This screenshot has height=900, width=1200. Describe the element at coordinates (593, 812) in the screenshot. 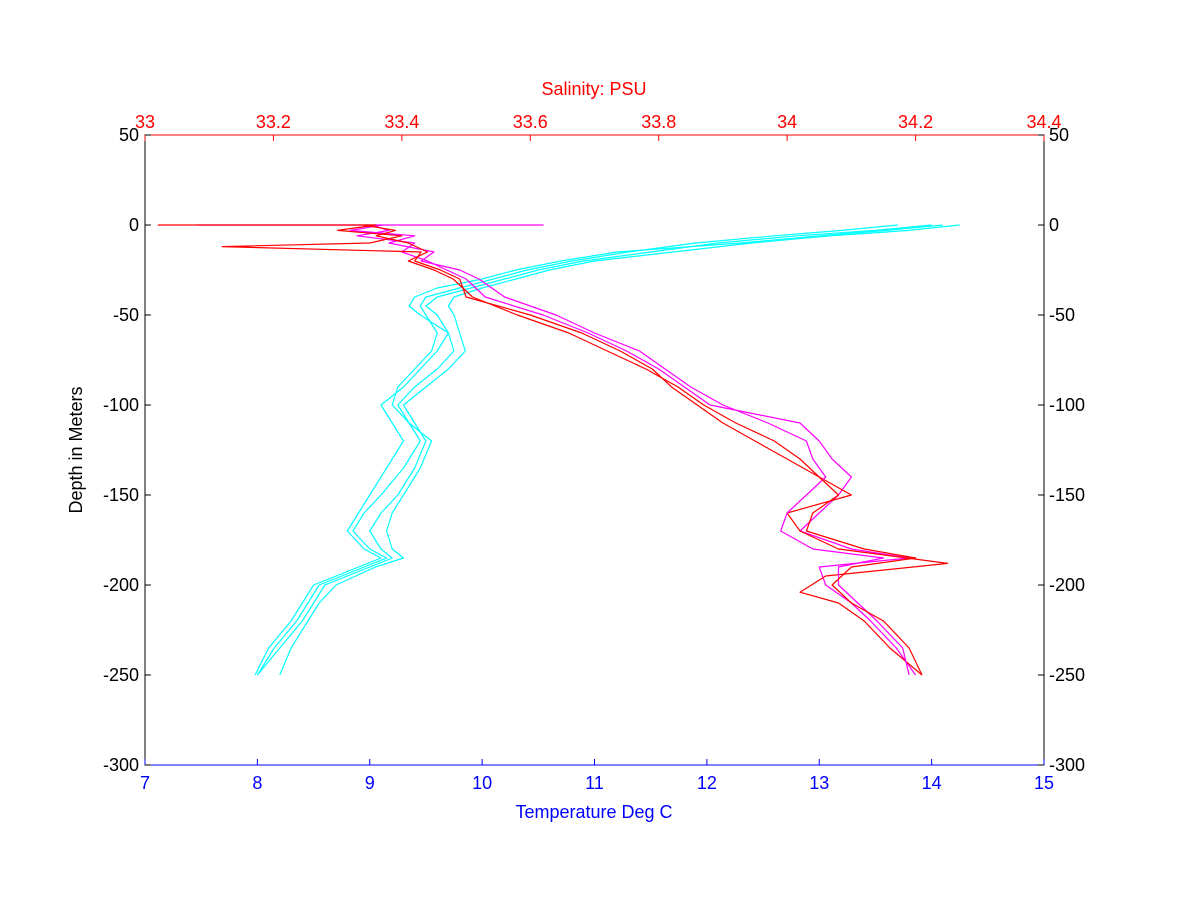

I see `x-axis-label: Temperature Deg C` at that location.